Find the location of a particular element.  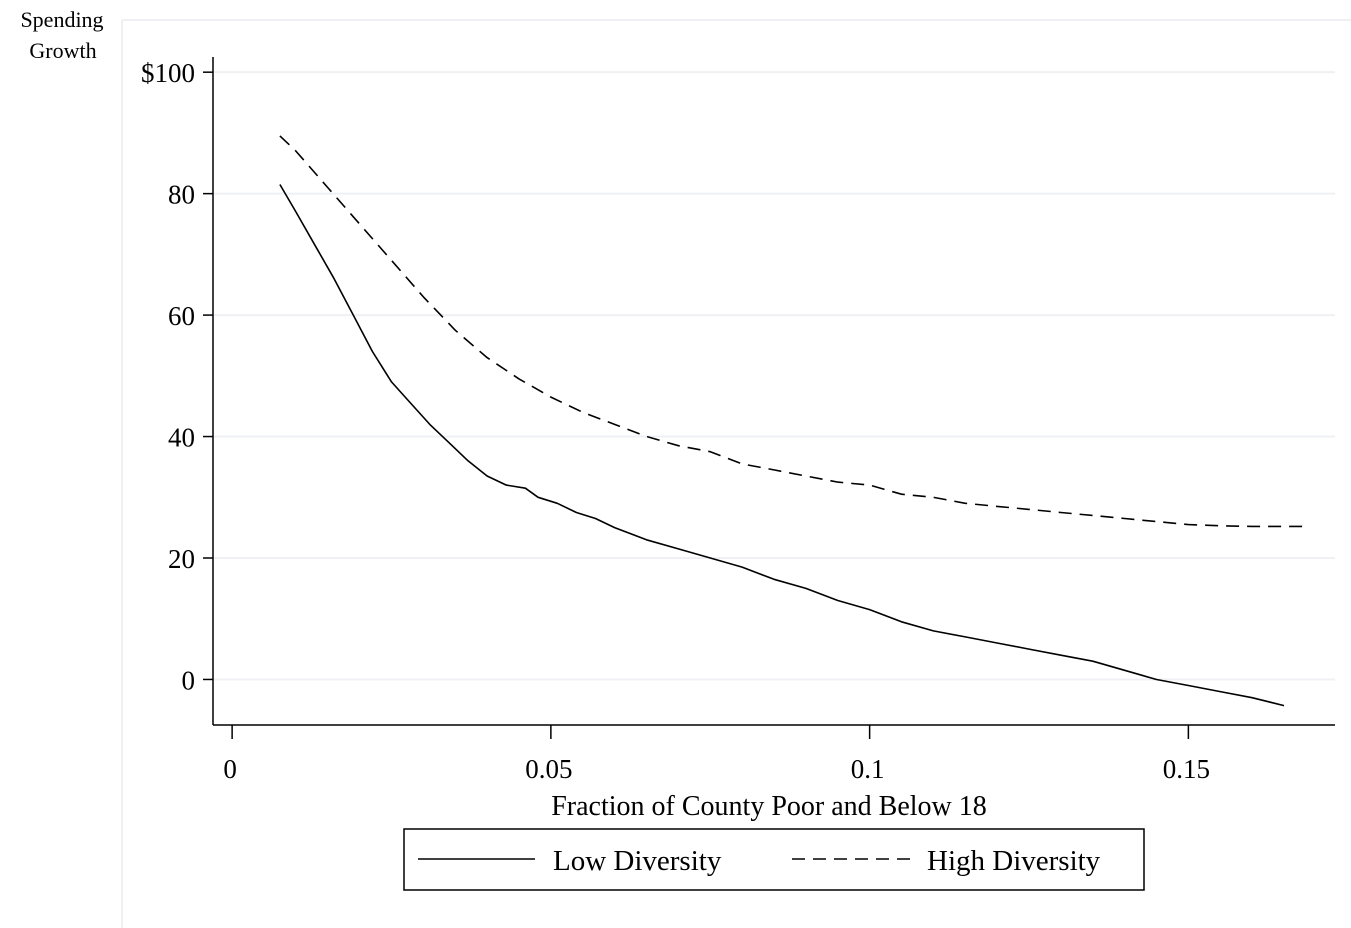

legend: Low Diversity High Diversity is located at coordinates (774, 859).